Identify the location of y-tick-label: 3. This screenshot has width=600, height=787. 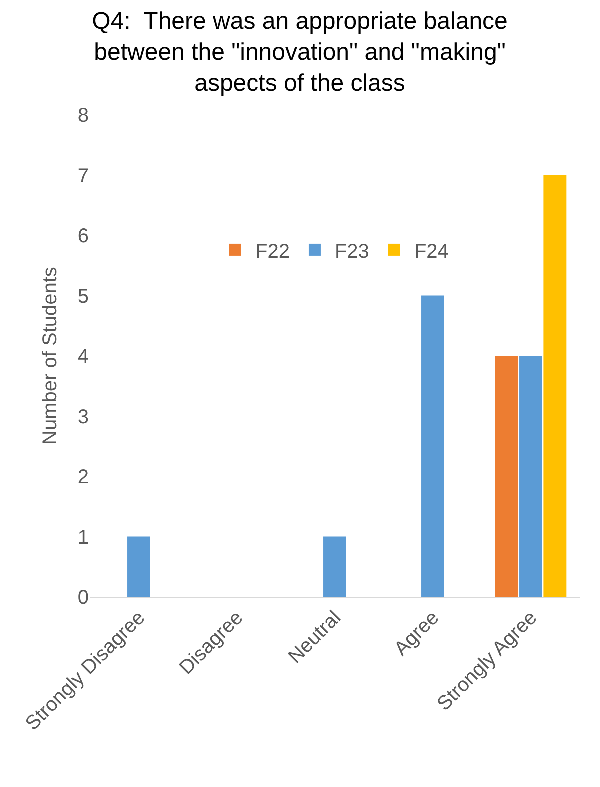
(83, 417).